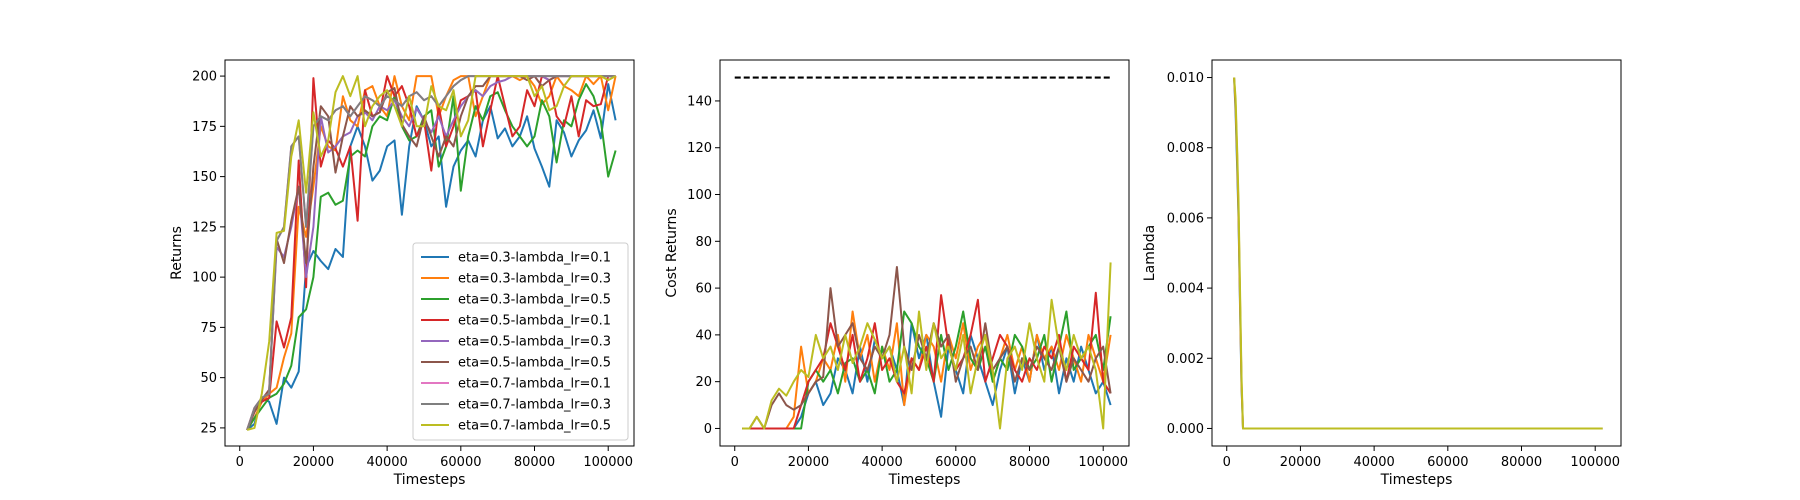 The image size is (1800, 500). I want to click on y-tick-label: 60, so click(703, 289).